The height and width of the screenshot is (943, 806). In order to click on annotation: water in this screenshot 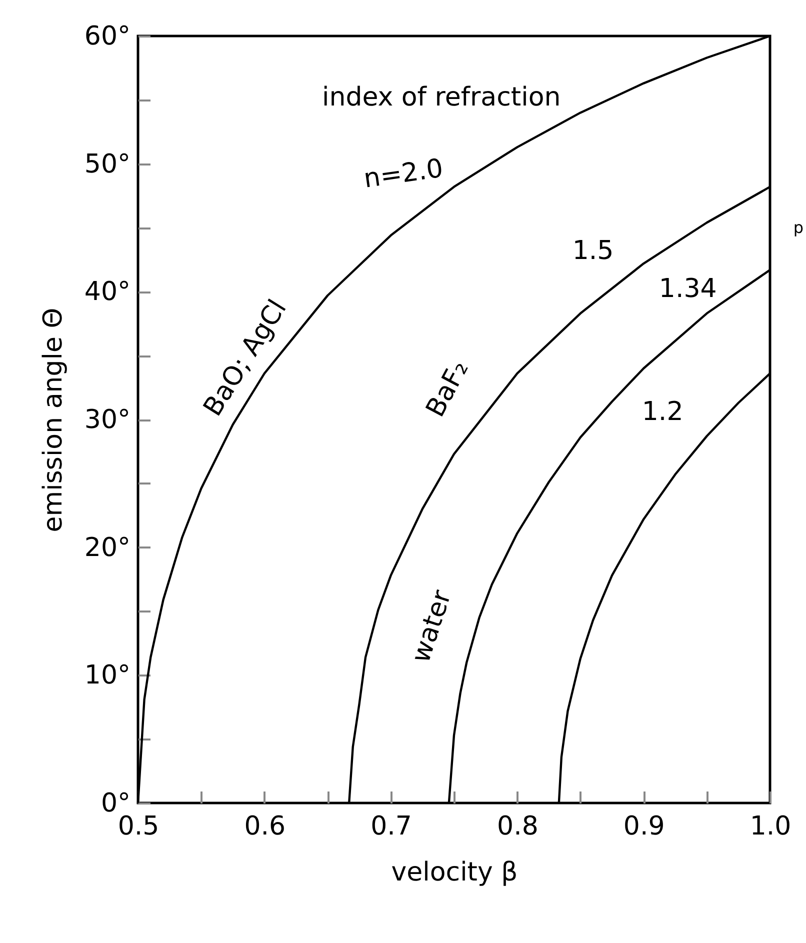, I will do `click(432, 626)`.